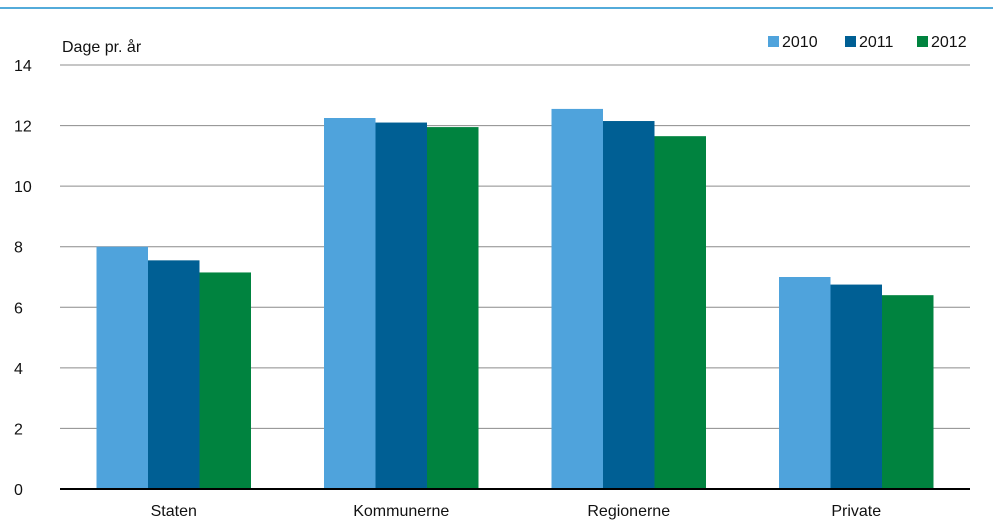  Describe the element at coordinates (23, 187) in the screenshot. I see `y-tick-label: 10` at that location.